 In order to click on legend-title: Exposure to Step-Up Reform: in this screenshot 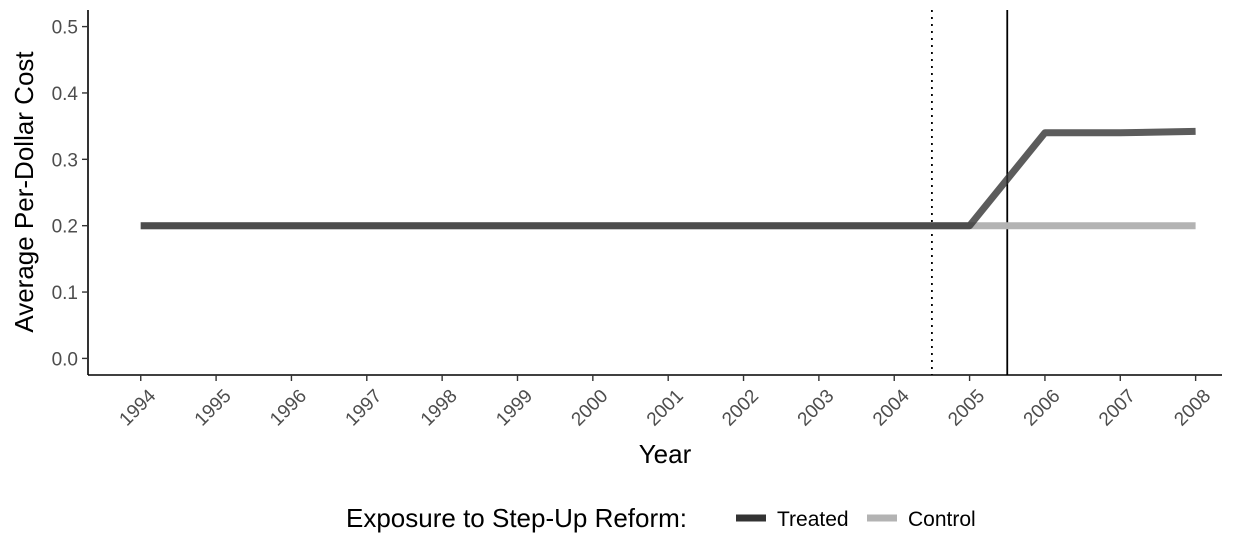, I will do `click(516, 518)`.